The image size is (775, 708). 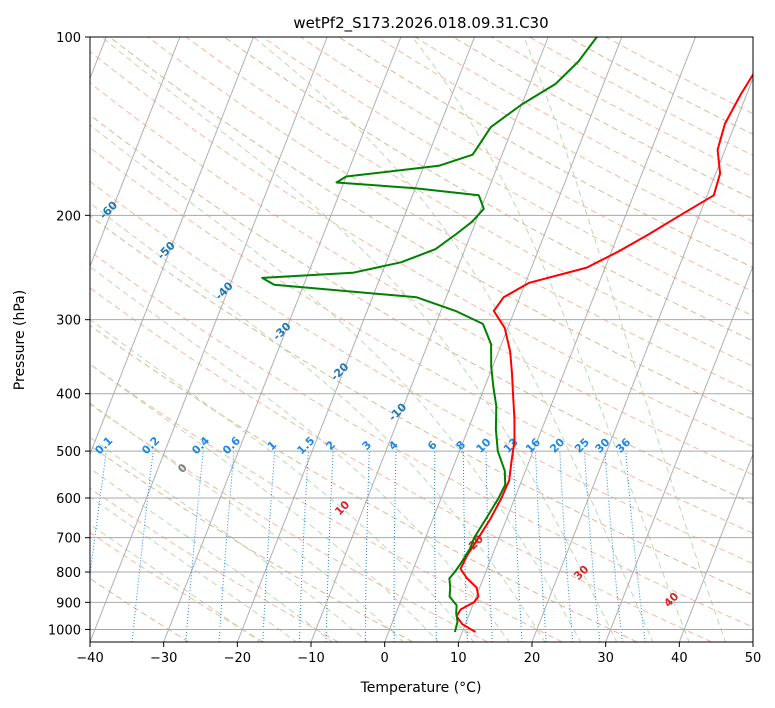 I want to click on x-tick-label: −20, so click(x=237, y=658).